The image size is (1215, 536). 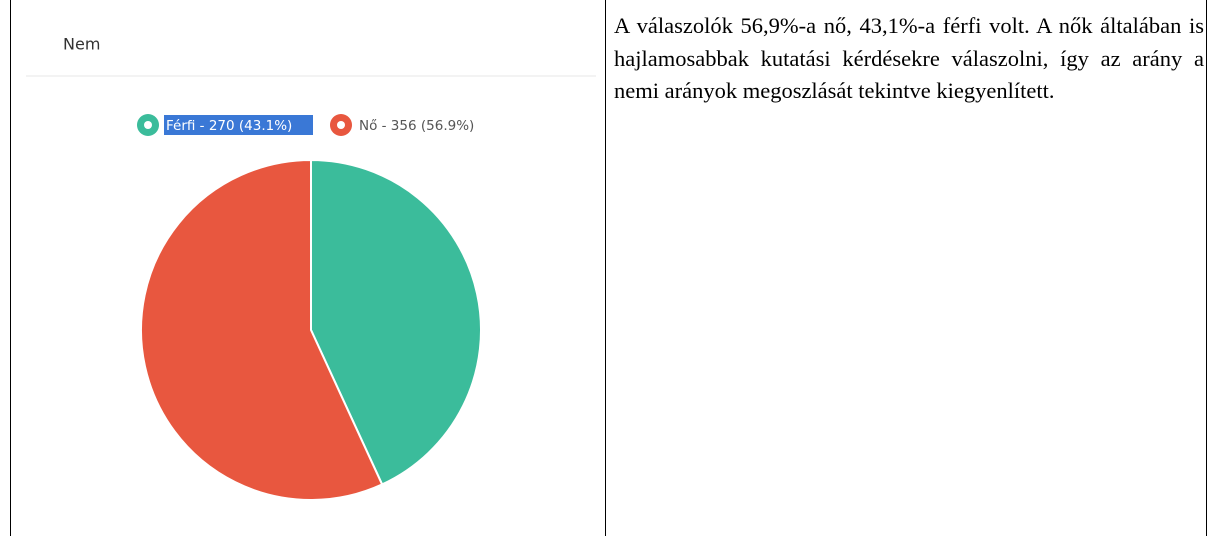 I want to click on selection-highlight, so click(x=238, y=125).